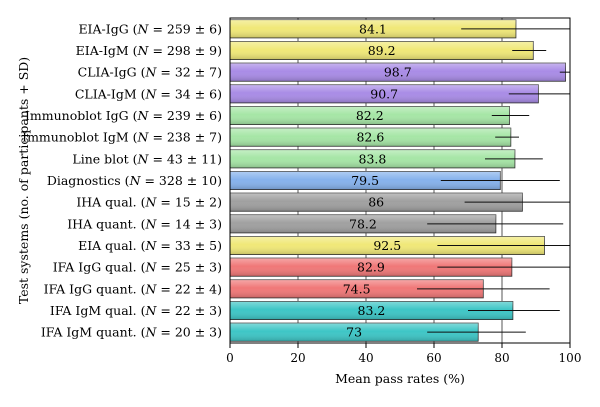 The image size is (600, 407). I want to click on value-label: 84.1, so click(373, 28).